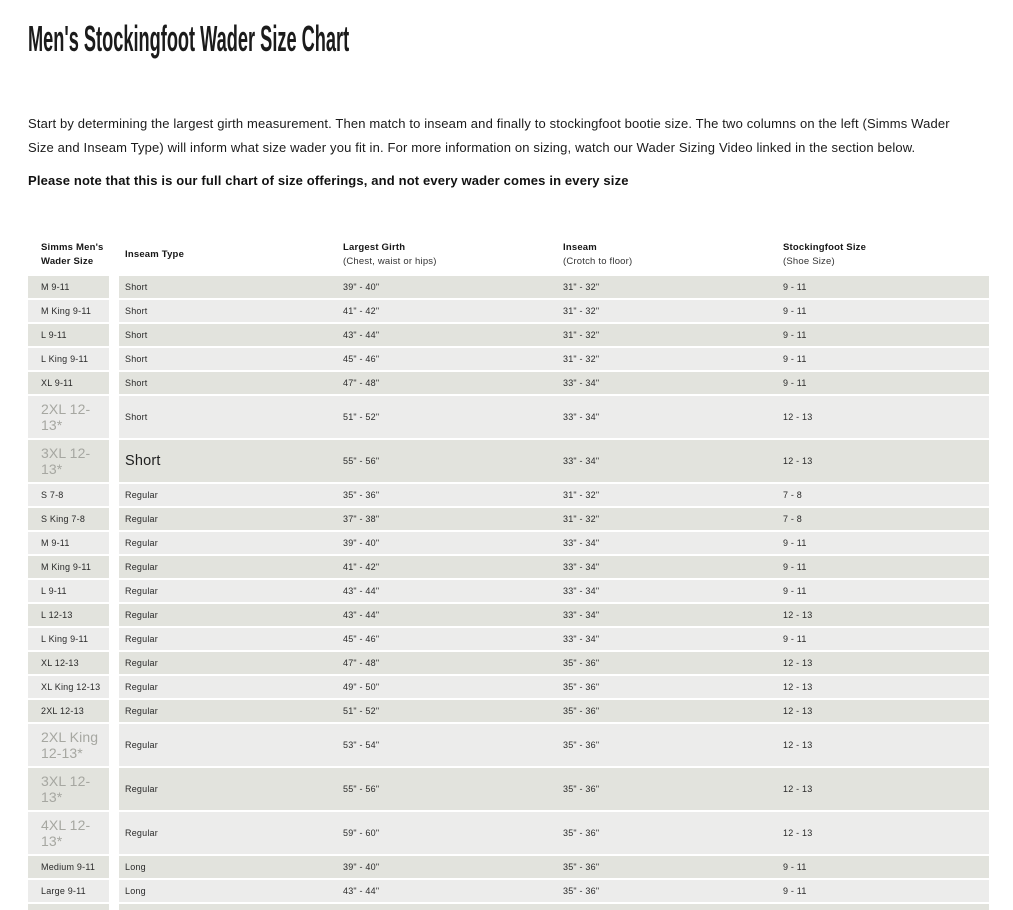 Image resolution: width=1013 pixels, height=910 pixels. Describe the element at coordinates (508, 495) in the screenshot. I see `table-row: S 7-8 Regular 35" - 36" 31" - 32" 7 - 8` at that location.